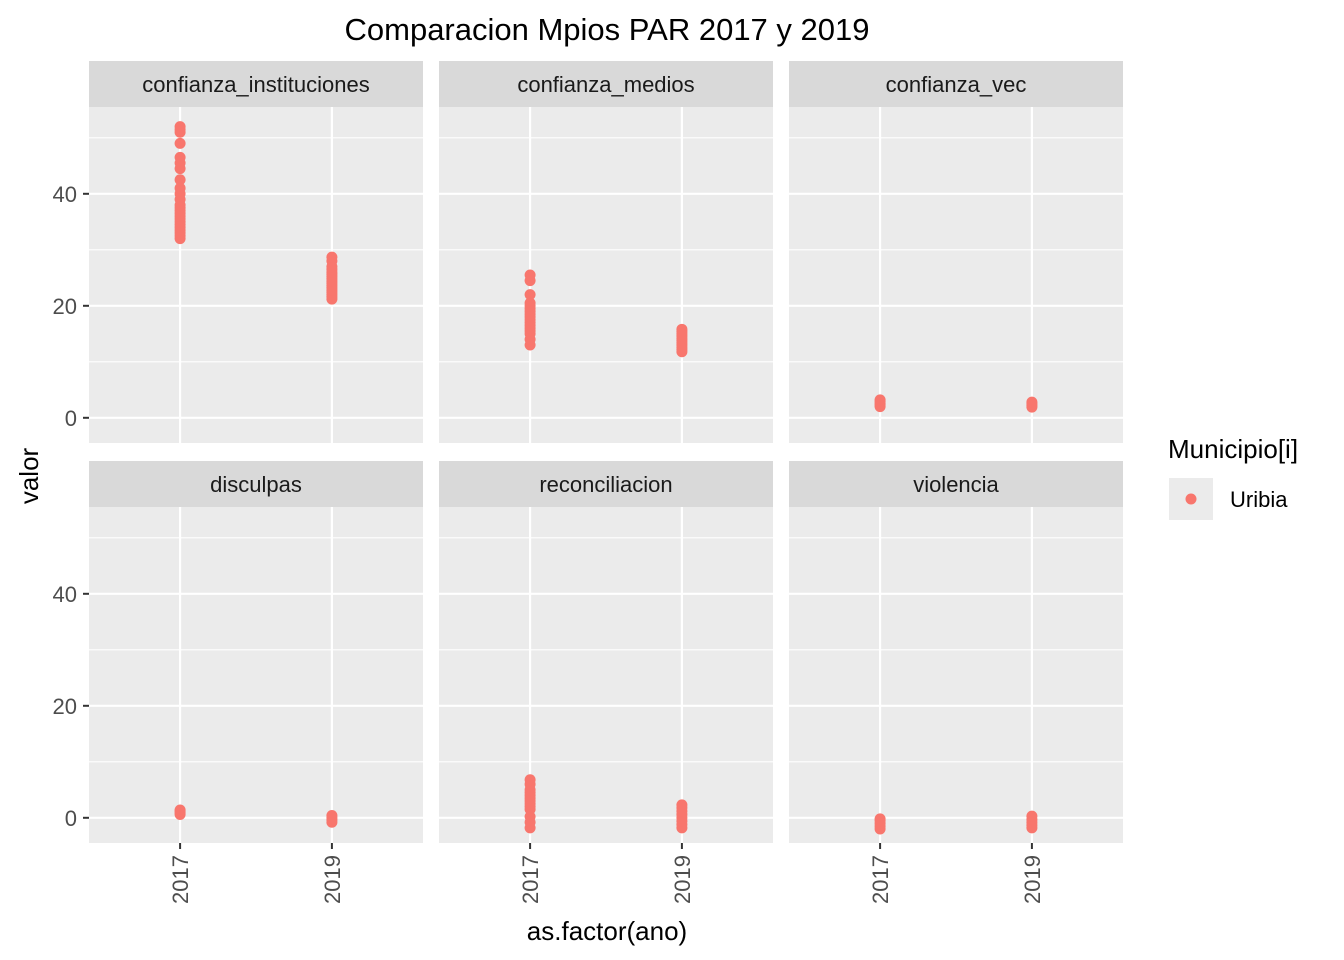  Describe the element at coordinates (71, 506) in the screenshot. I see `y-axes: 0 20 40 0 20 40` at that location.